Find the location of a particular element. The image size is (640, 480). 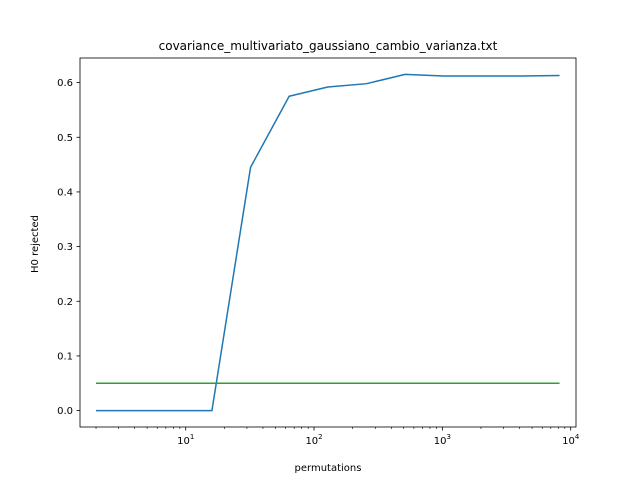

y-axis-label: H0 rejected is located at coordinates (35, 244).